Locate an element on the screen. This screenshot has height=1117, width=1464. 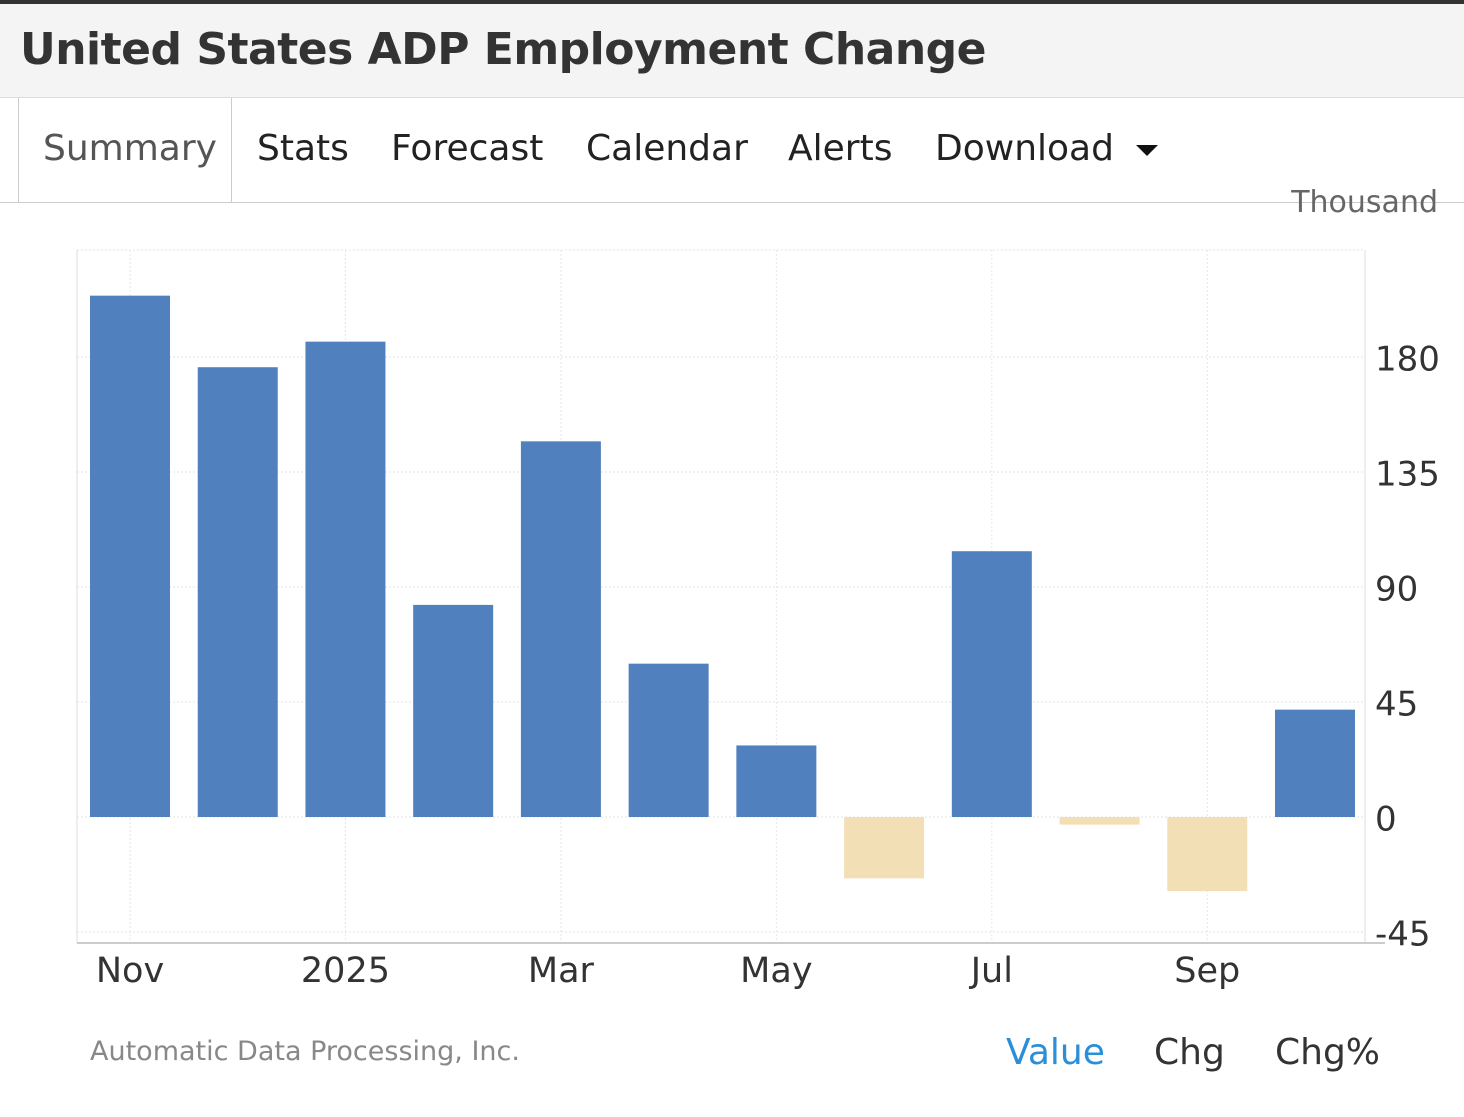
y-tick-label: 90 is located at coordinates (1396, 590).